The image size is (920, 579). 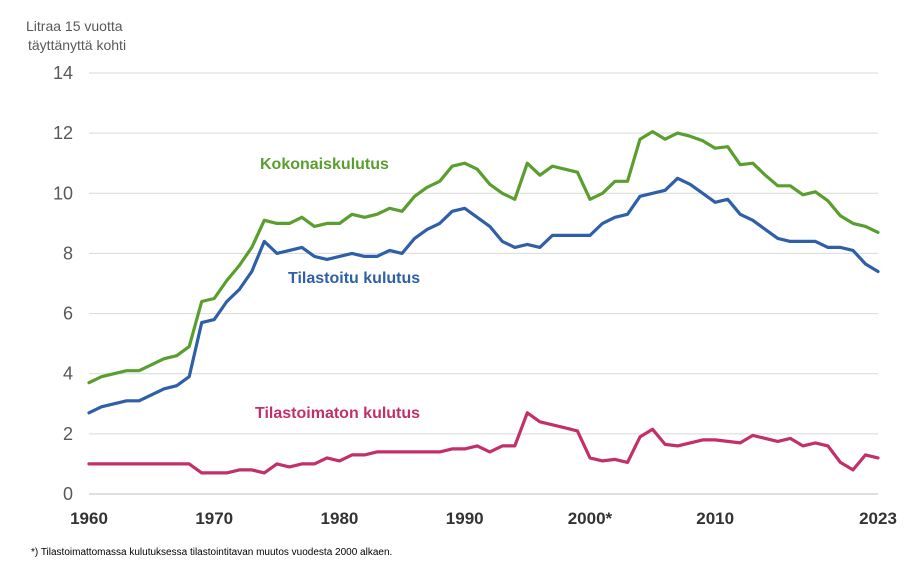 What do you see at coordinates (337, 413) in the screenshot?
I see `series-label-tilastoimaton-kulutus: Tilastoimaton kulutus` at bounding box center [337, 413].